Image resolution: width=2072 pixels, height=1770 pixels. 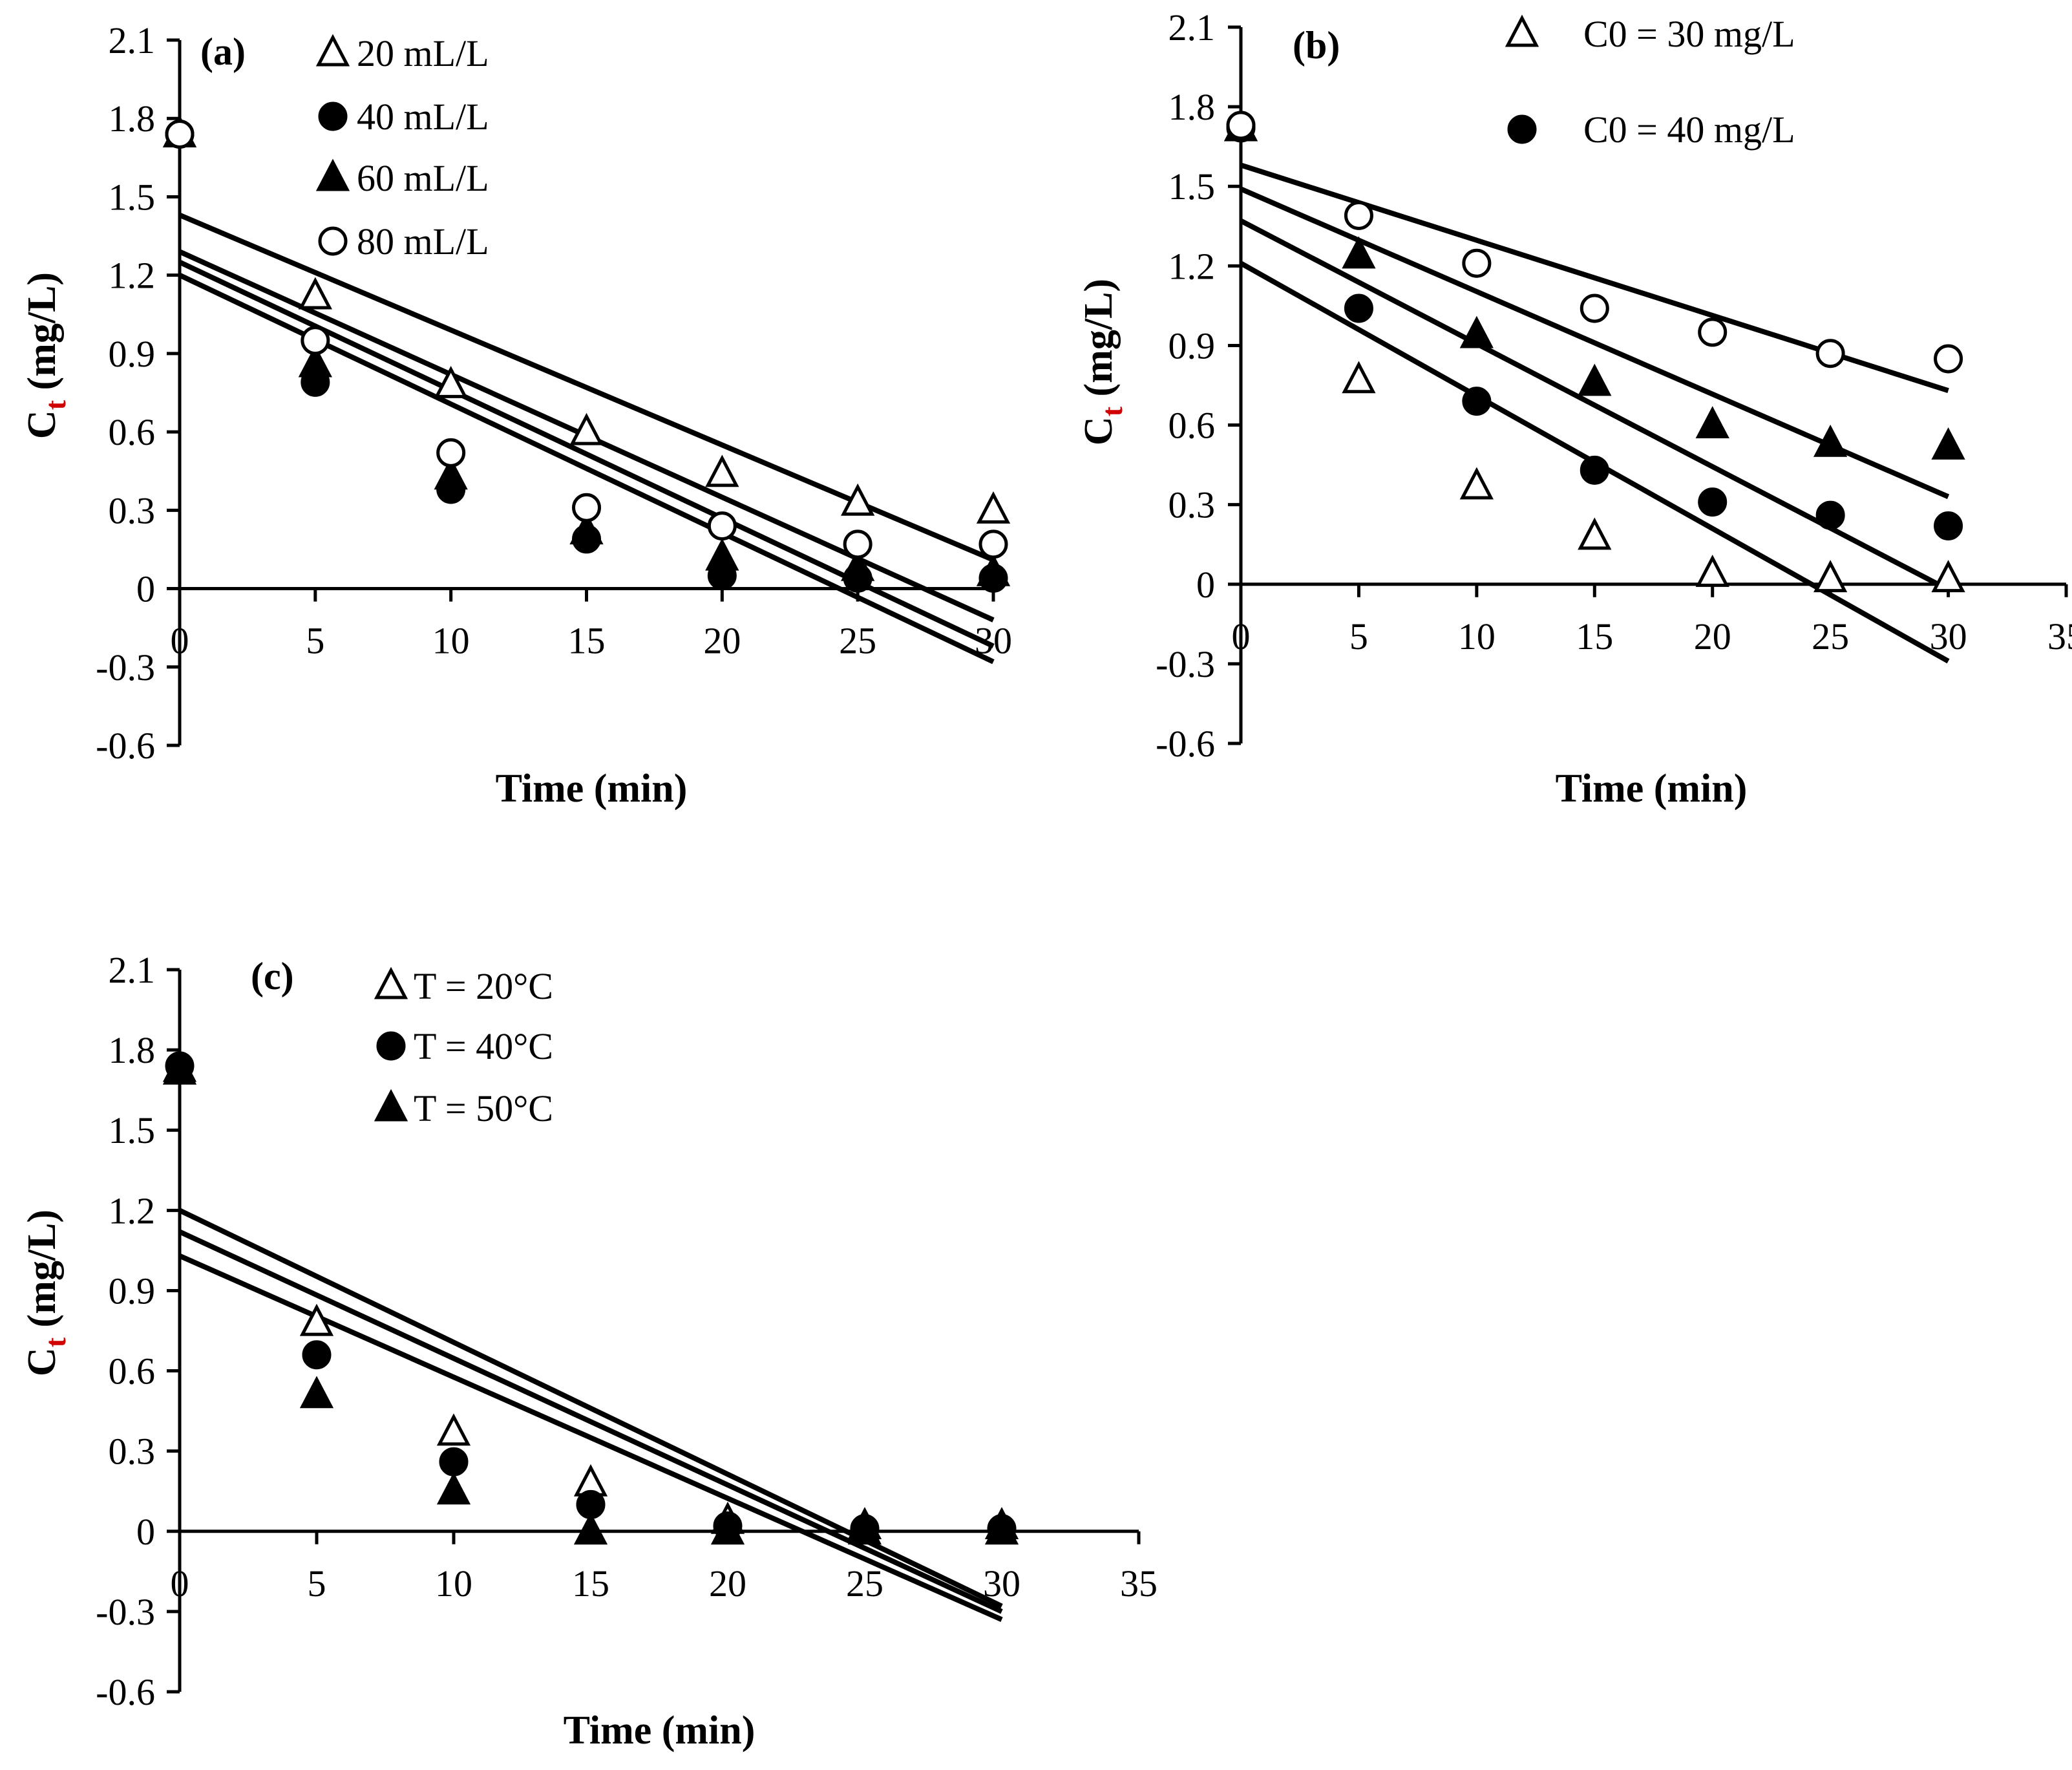 I want to click on legend-entry: T = 20°C, so click(x=483, y=986).